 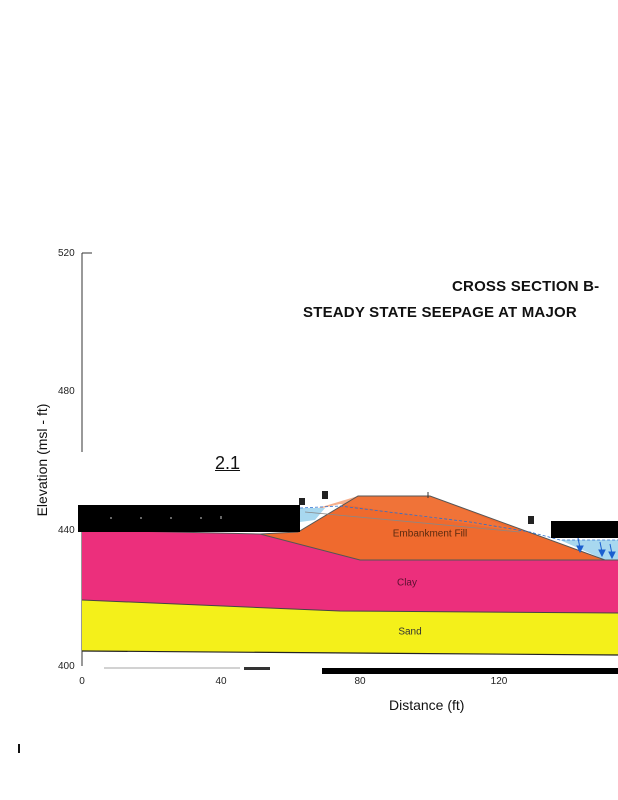 I want to click on redaction-mark-bottom-left, so click(x=257, y=668).